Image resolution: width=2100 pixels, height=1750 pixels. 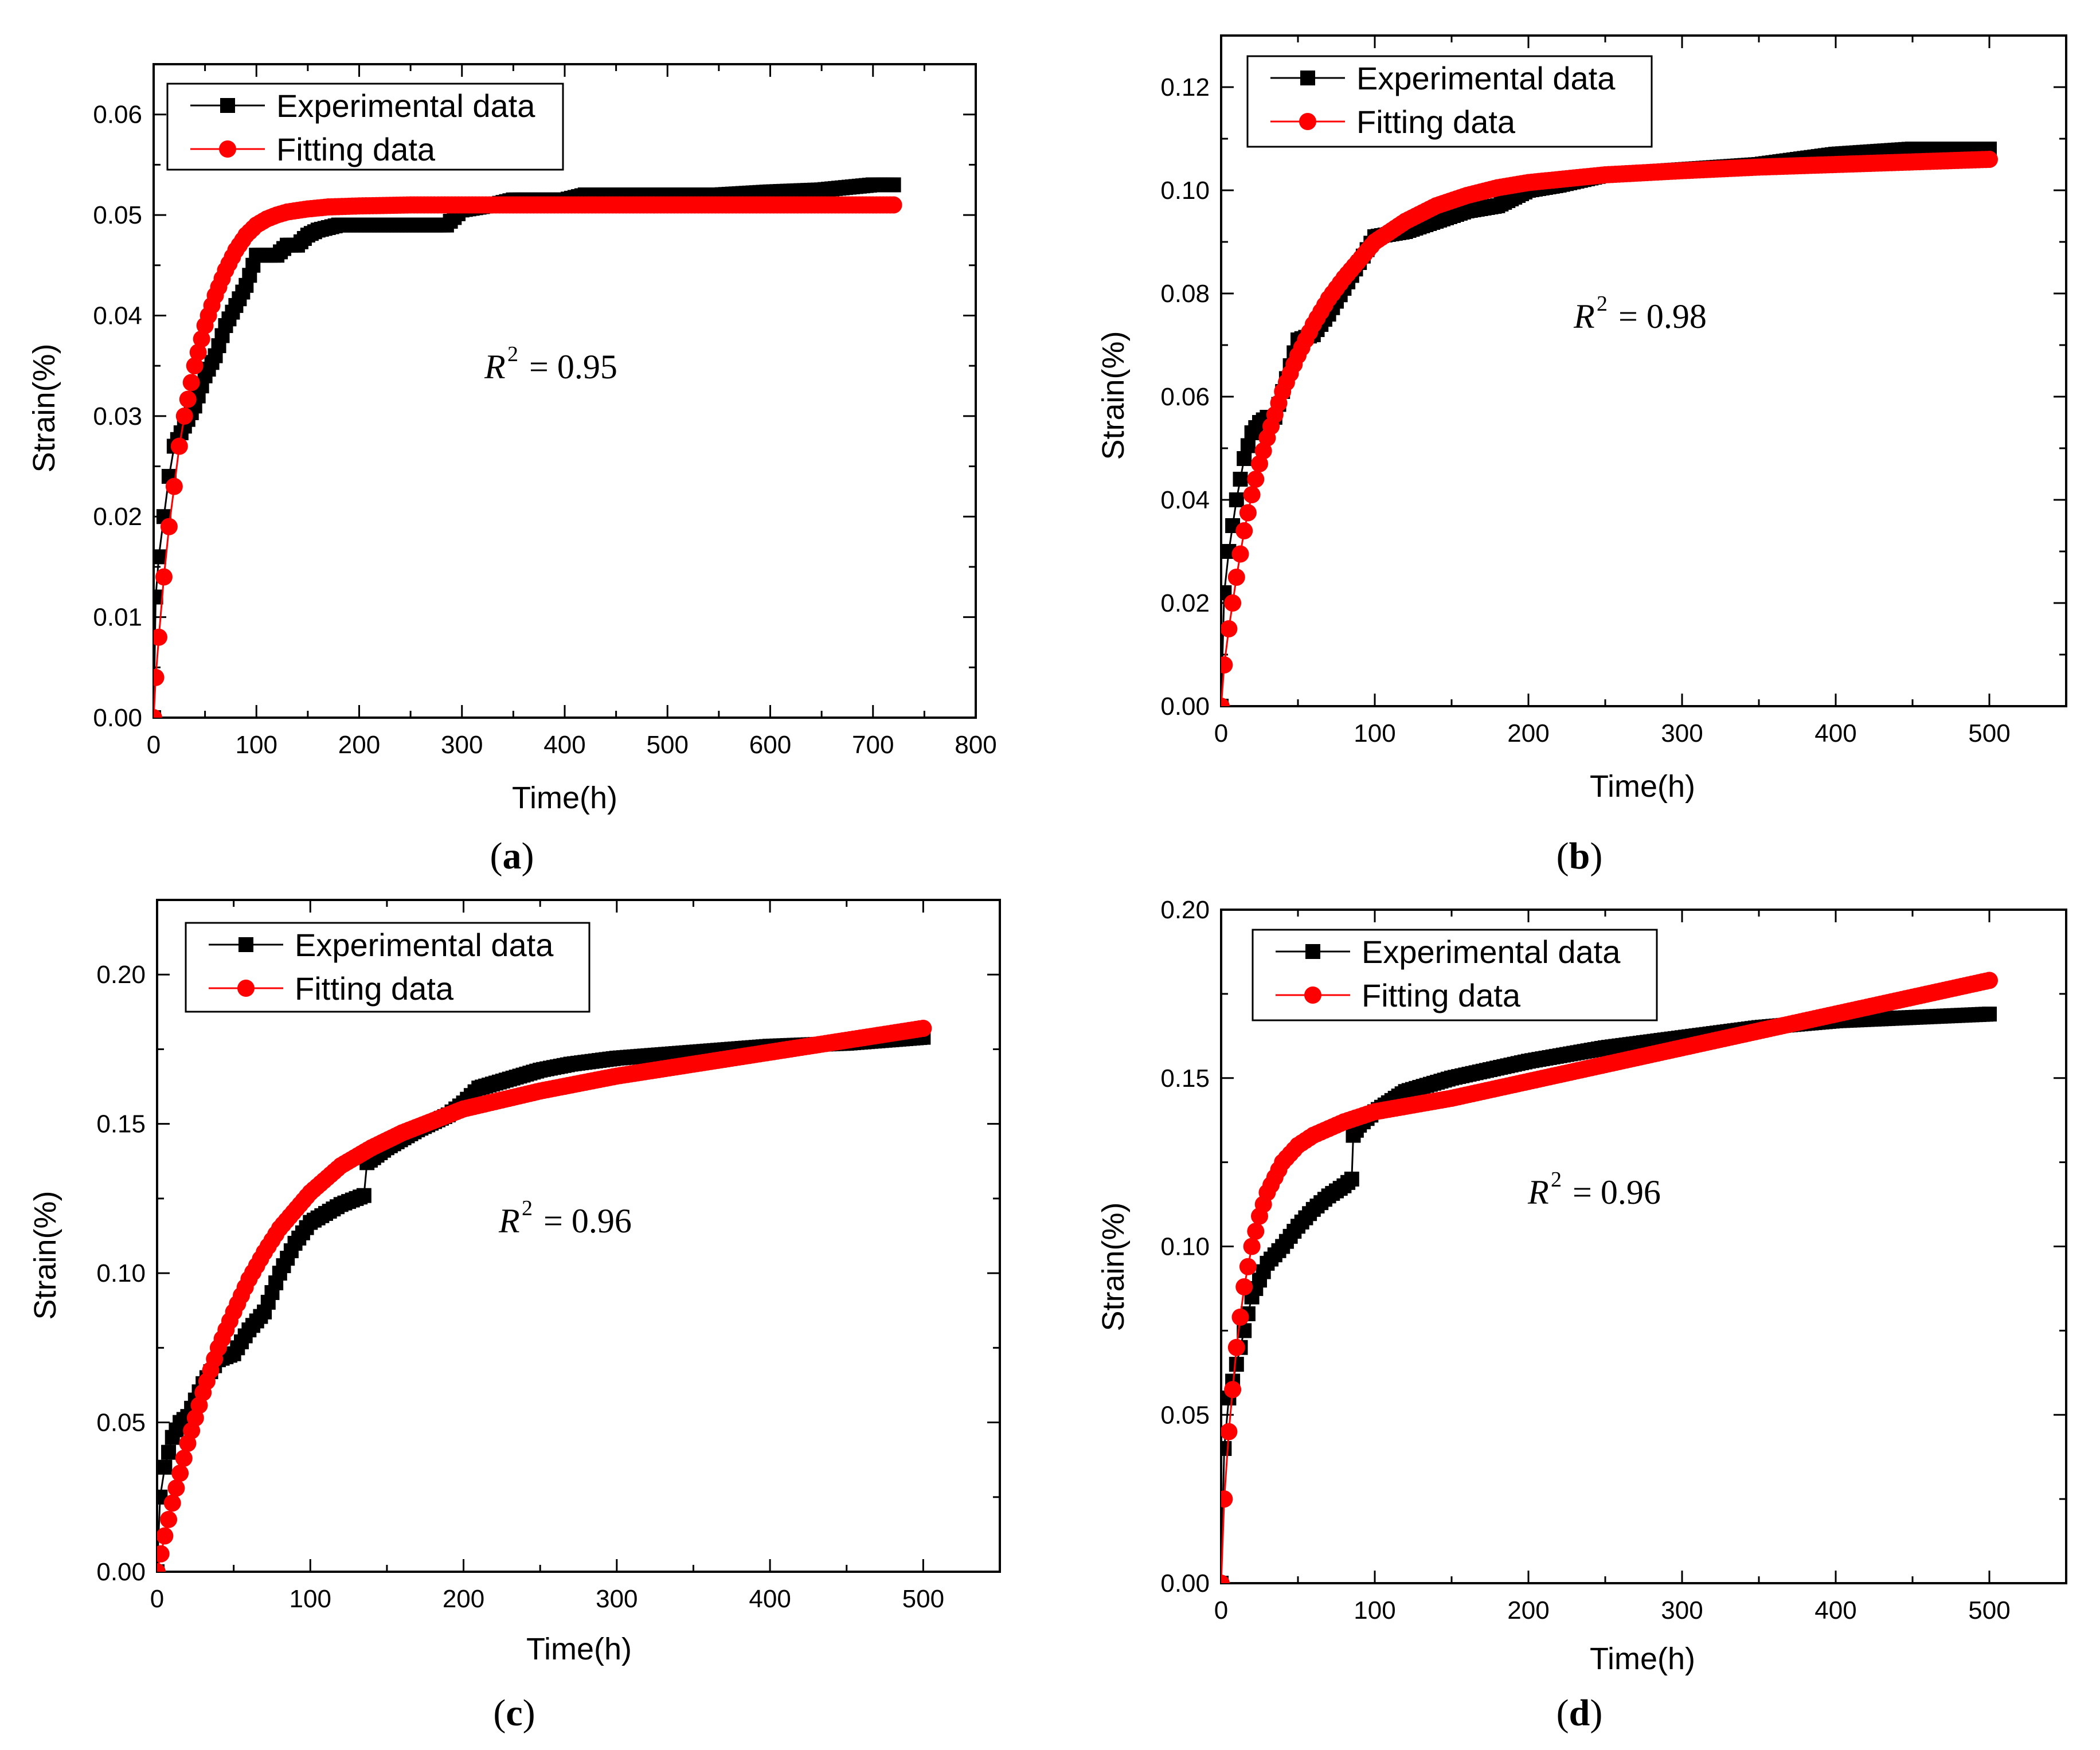 What do you see at coordinates (1682, 733) in the screenshot?
I see `x-tick-label: 300` at bounding box center [1682, 733].